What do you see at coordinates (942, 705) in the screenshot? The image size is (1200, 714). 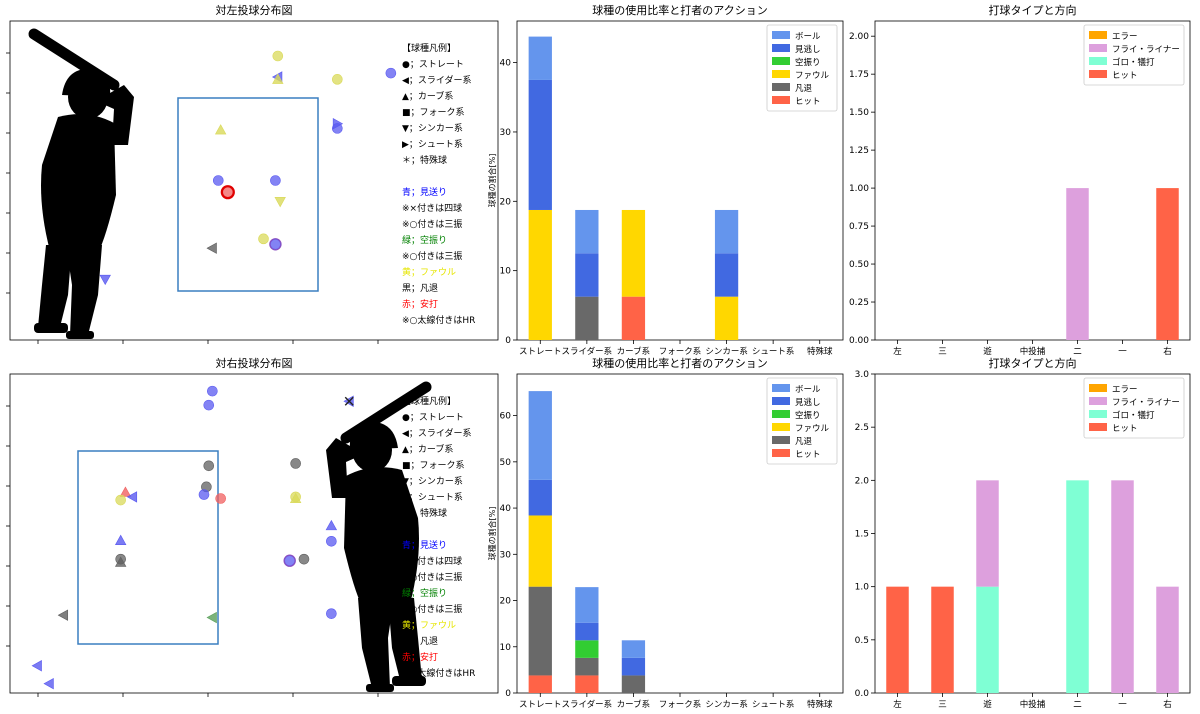 I see `bar-5-xtick-label: 三` at bounding box center [942, 705].